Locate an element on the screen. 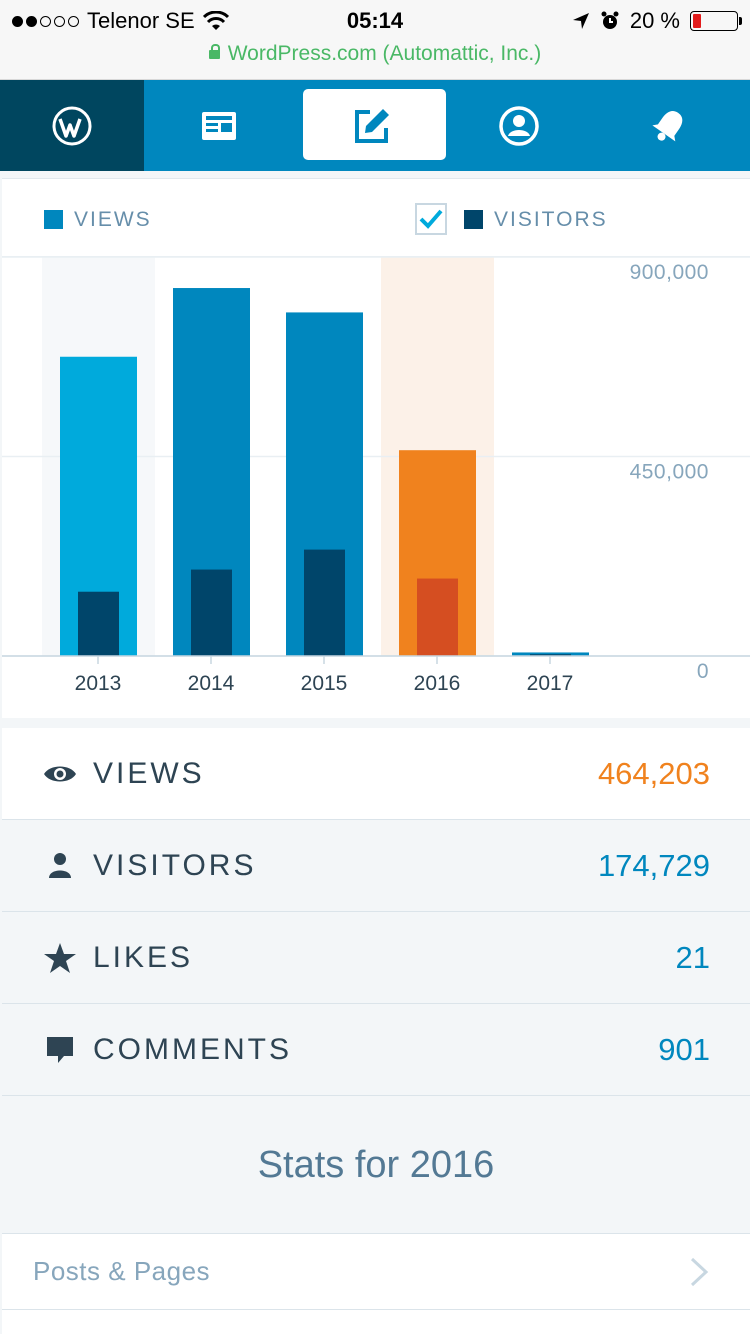 The image size is (750, 1334). y-tick-label-2: 0 is located at coordinates (703, 671).